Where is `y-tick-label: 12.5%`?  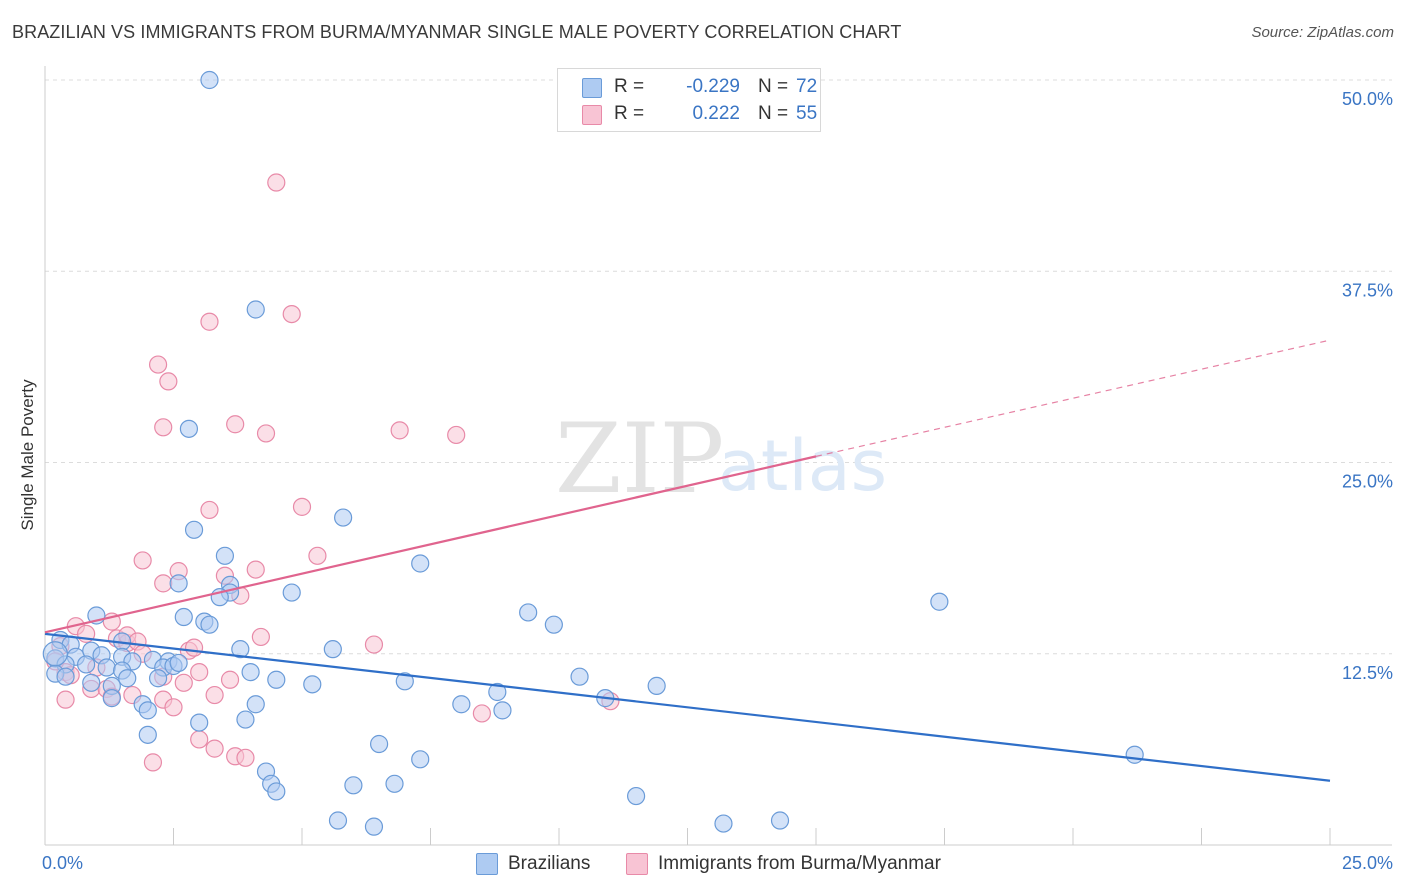 y-tick-label: 12.5% is located at coordinates (1367, 673).